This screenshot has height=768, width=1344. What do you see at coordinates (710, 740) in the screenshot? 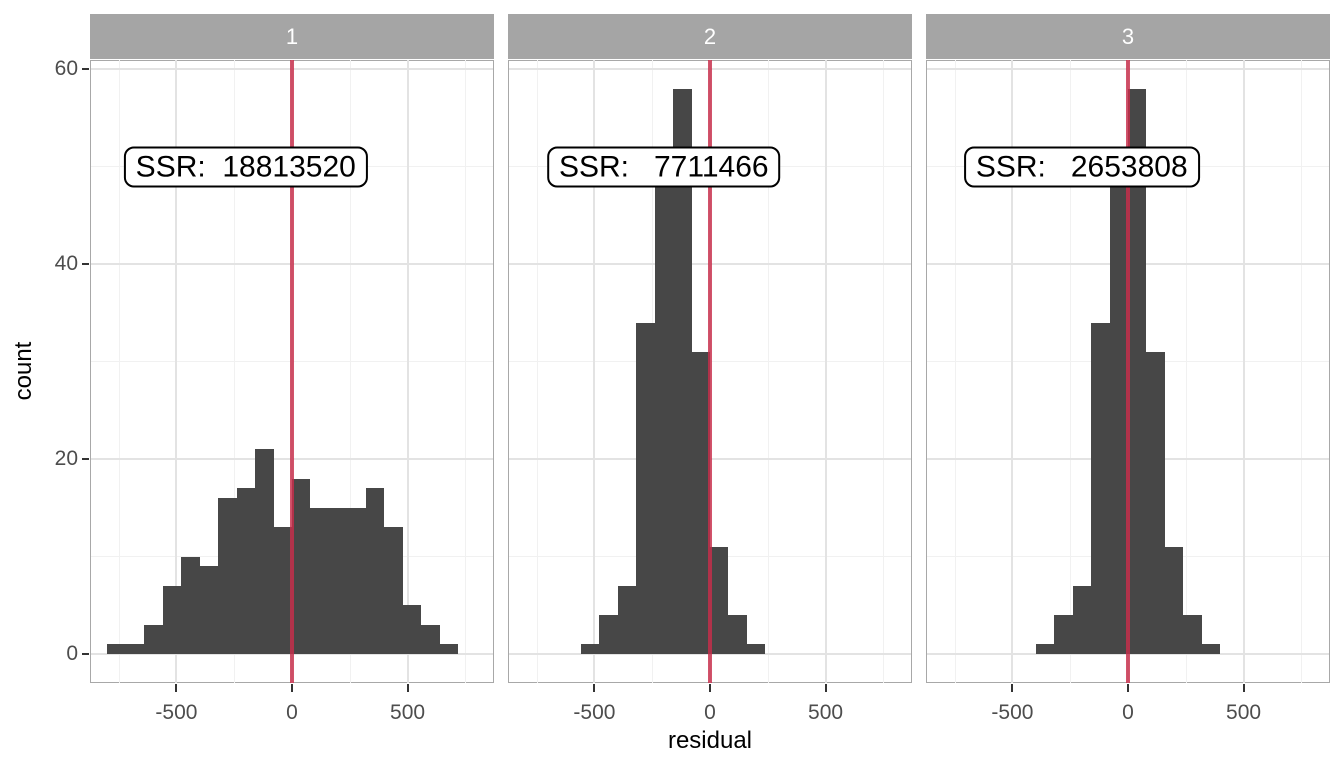
I see `x-axis-title: residual` at bounding box center [710, 740].